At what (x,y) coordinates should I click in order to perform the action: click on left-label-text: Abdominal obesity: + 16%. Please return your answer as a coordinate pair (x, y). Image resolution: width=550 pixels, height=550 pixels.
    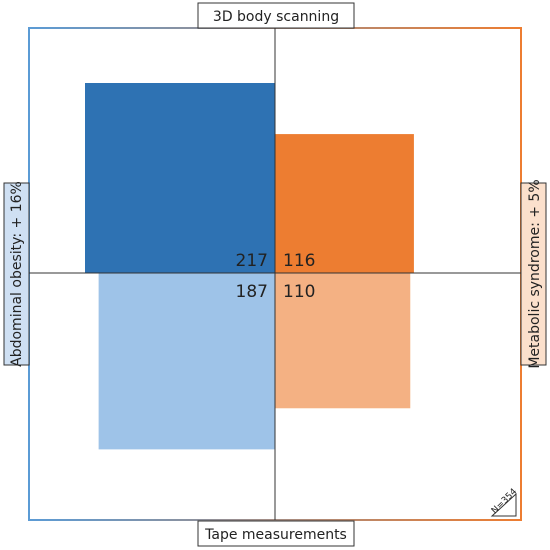
    Looking at the image, I should click on (17, 274).